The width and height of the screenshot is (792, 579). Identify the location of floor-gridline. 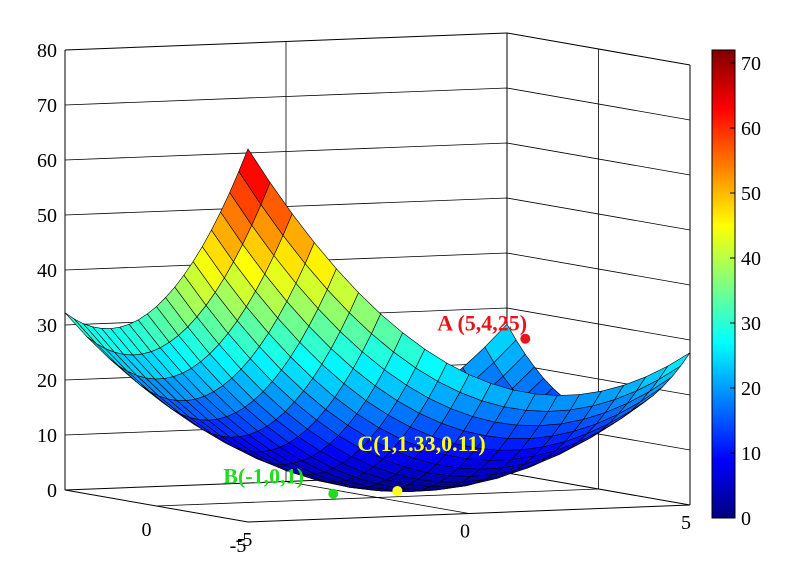
(377, 497).